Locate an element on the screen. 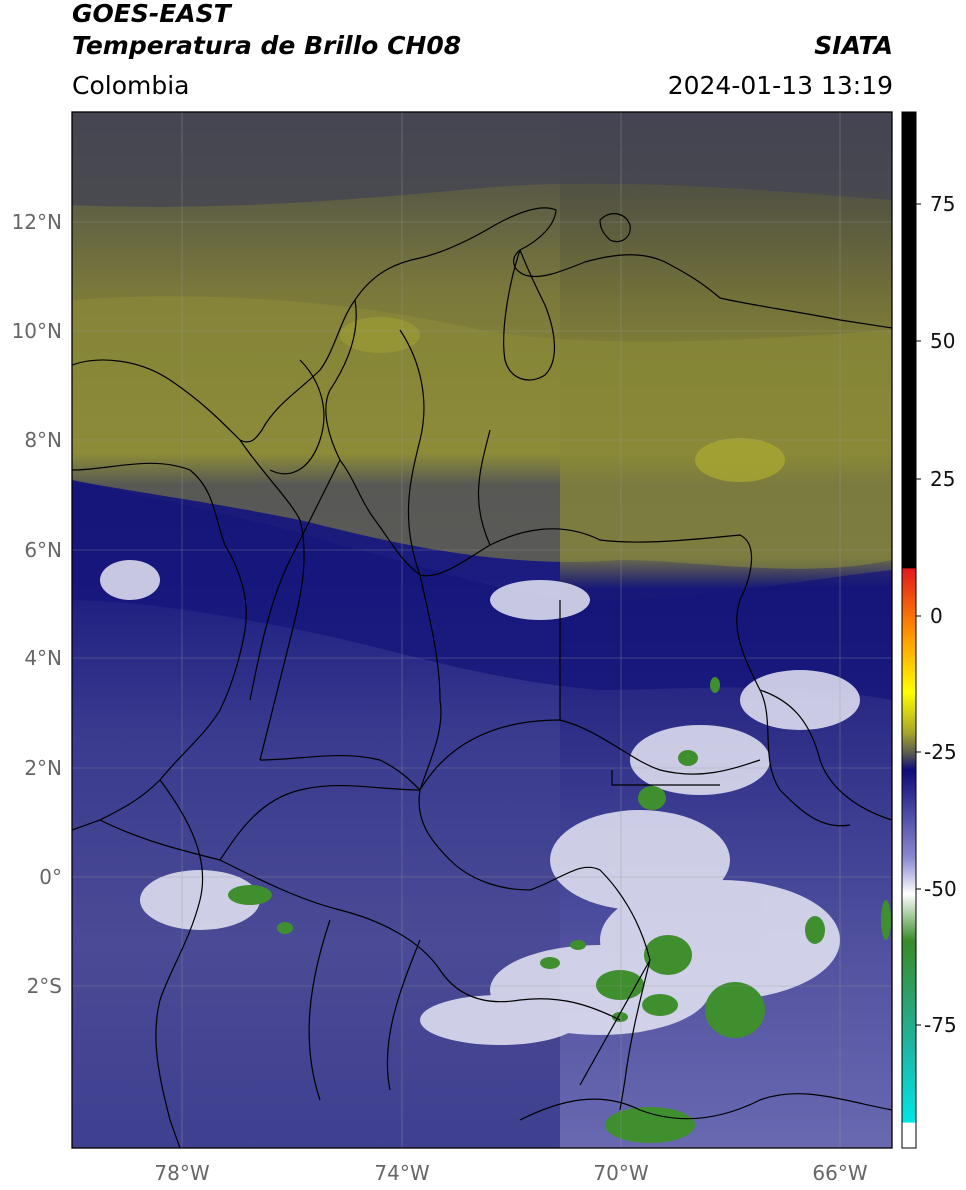  brand-label: SIATA is located at coordinates (853, 45).